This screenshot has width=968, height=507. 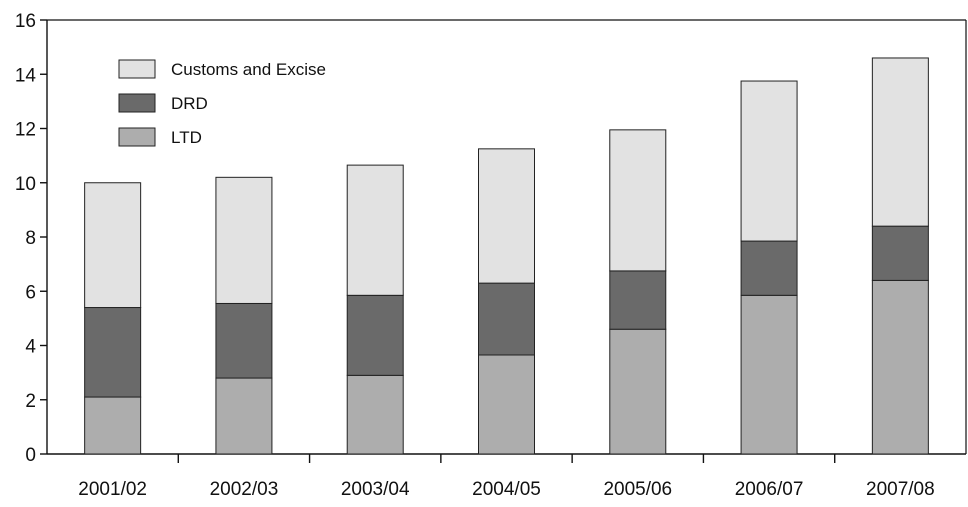 What do you see at coordinates (30, 238) in the screenshot?
I see `y-tick-label: 8` at bounding box center [30, 238].